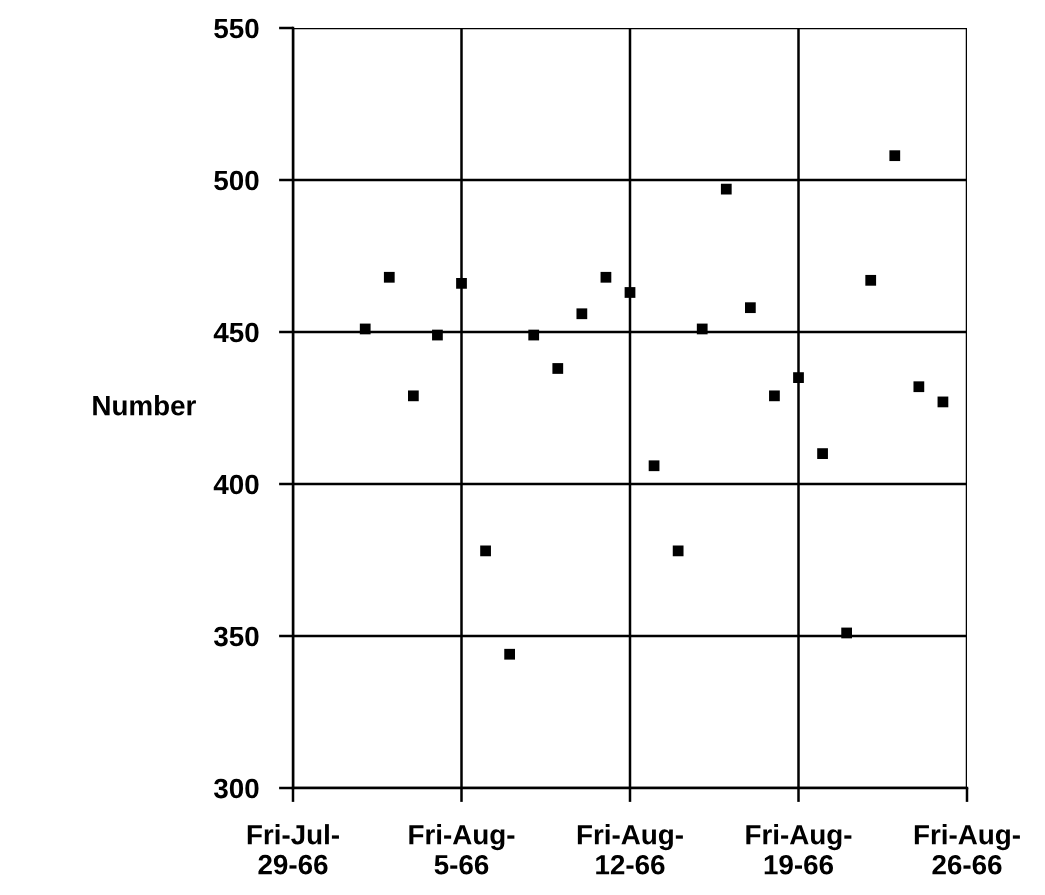  What do you see at coordinates (236, 484) in the screenshot?
I see `y-tick-label: 400` at bounding box center [236, 484].